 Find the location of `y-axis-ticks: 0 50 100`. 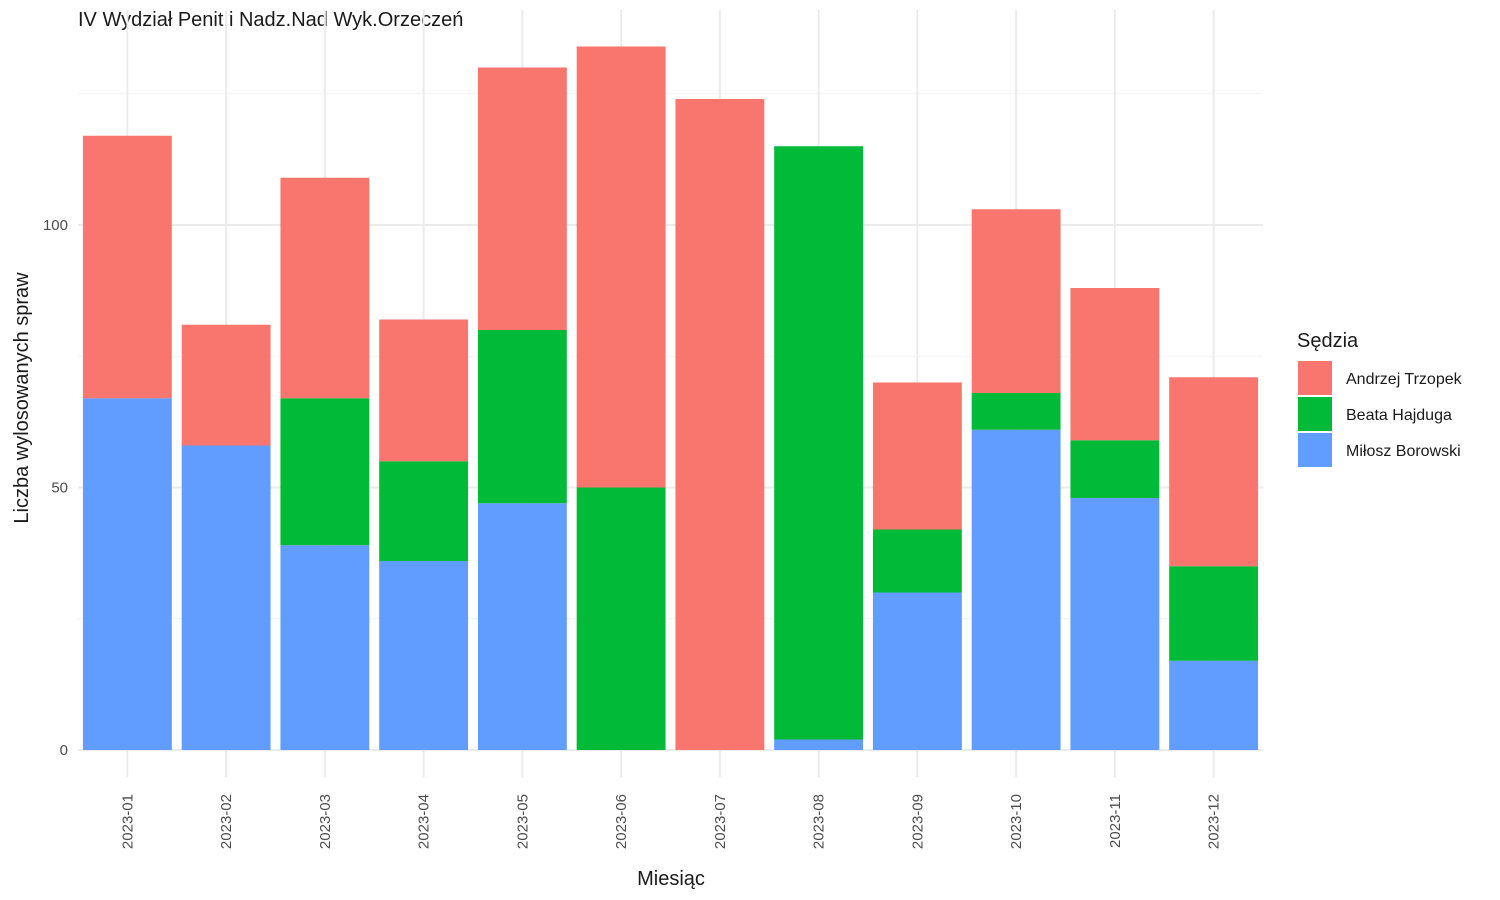

y-axis-ticks: 0 50 100 is located at coordinates (55, 488).